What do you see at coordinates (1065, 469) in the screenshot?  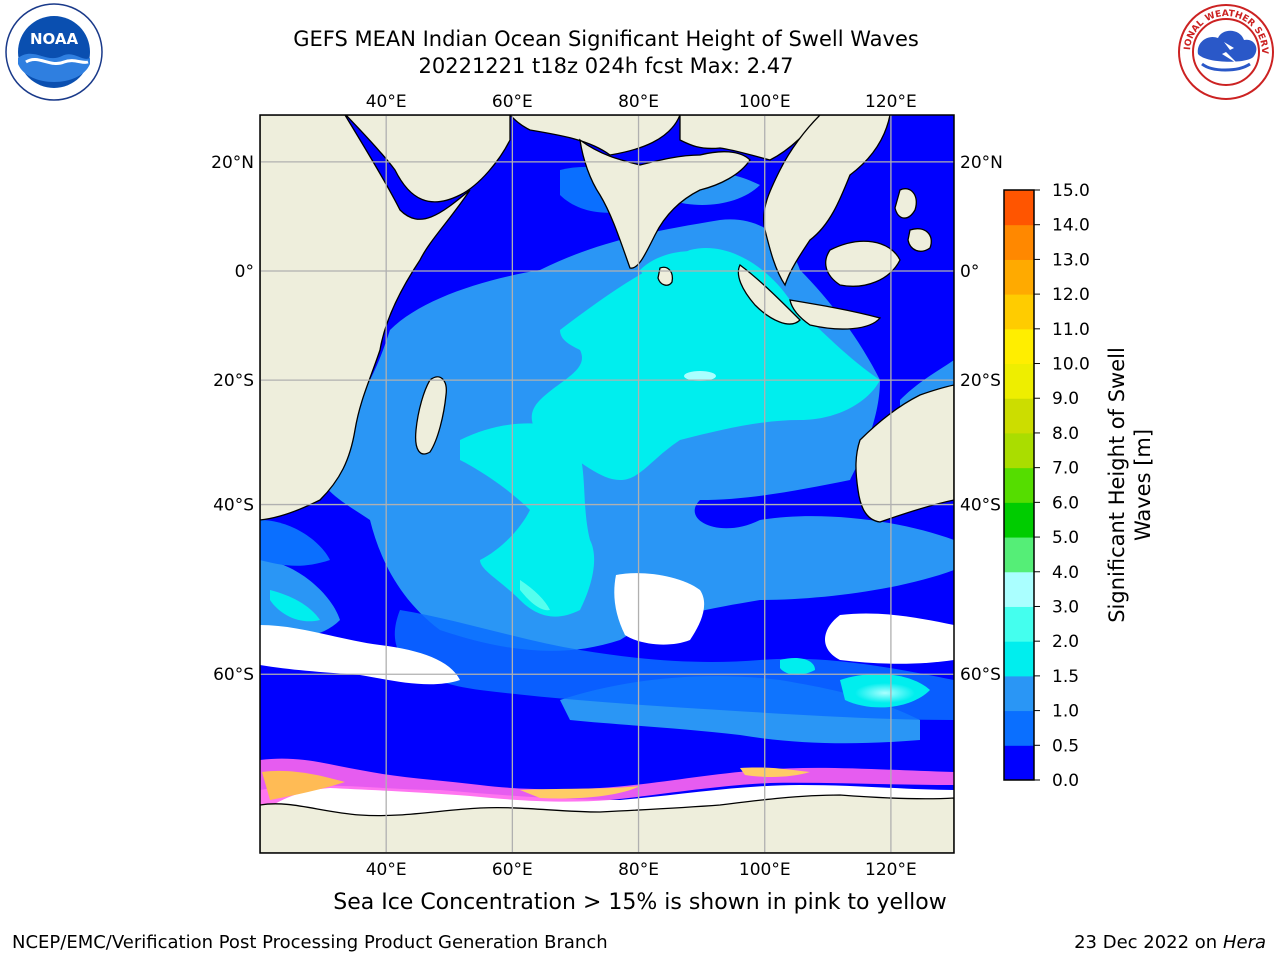 I see `colorbar-tick-label: 7.0` at bounding box center [1065, 469].